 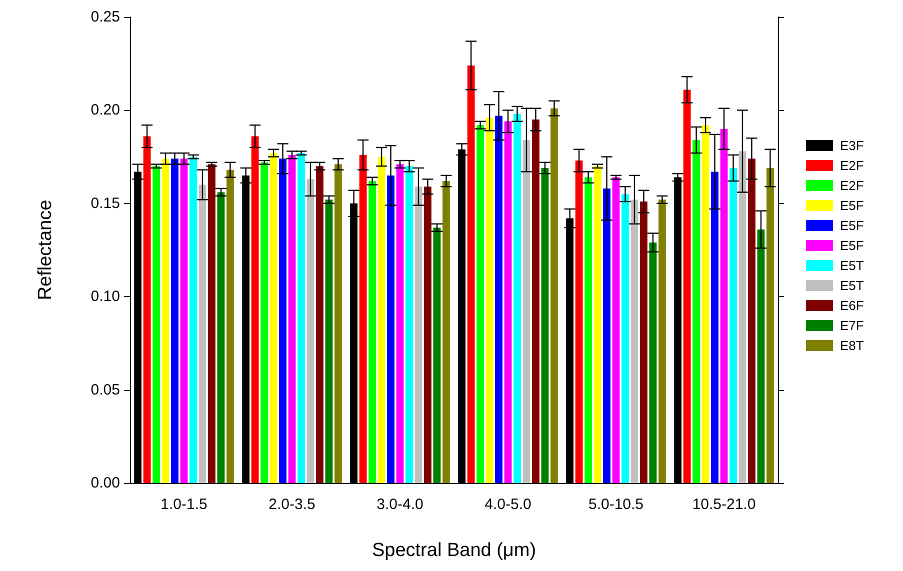 I want to click on legend-label: E7F, so click(x=852, y=325).